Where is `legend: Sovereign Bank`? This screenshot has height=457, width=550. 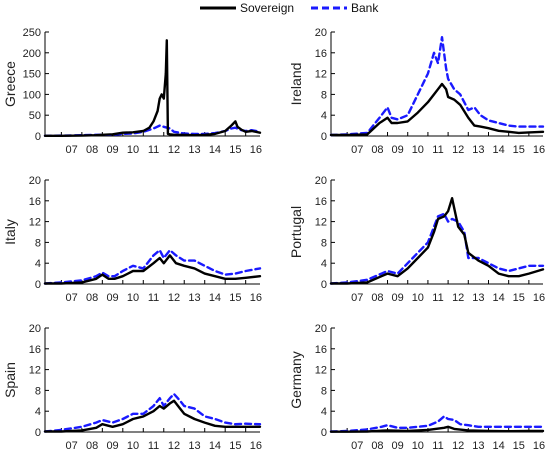
legend: Sovereign Bank is located at coordinates (289, 8).